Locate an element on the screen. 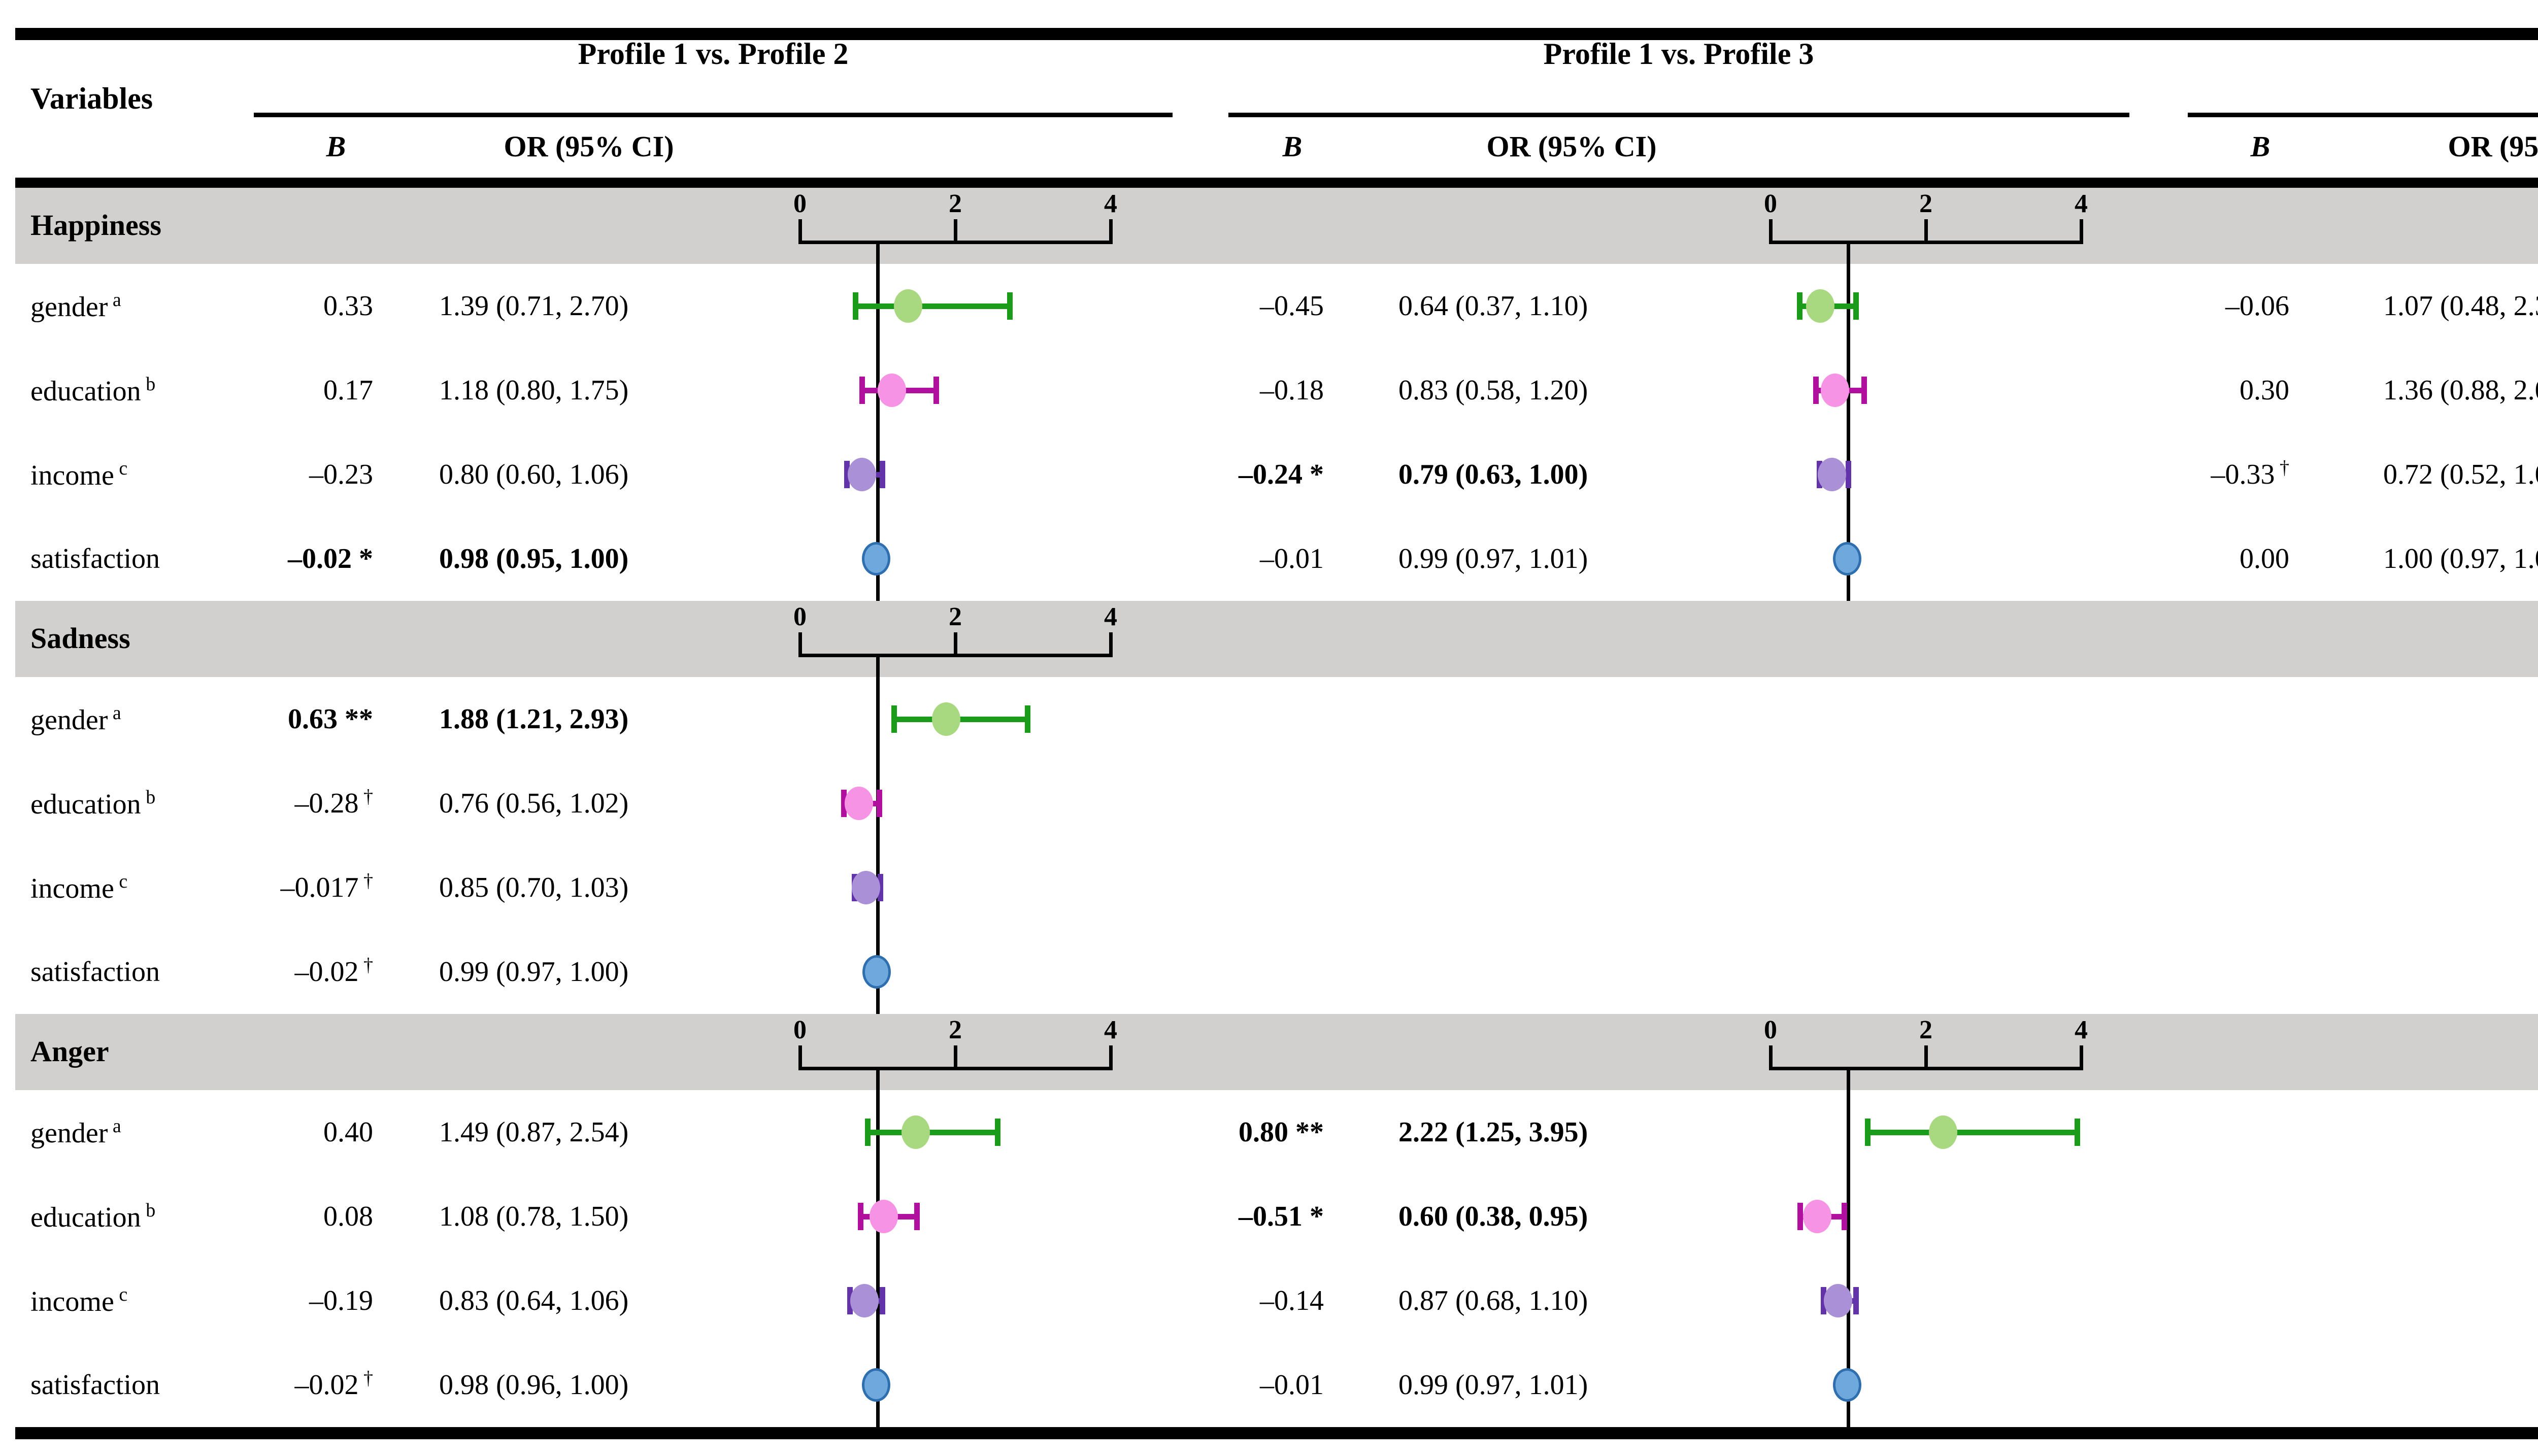  b-column-header-2: B is located at coordinates (1292, 146).